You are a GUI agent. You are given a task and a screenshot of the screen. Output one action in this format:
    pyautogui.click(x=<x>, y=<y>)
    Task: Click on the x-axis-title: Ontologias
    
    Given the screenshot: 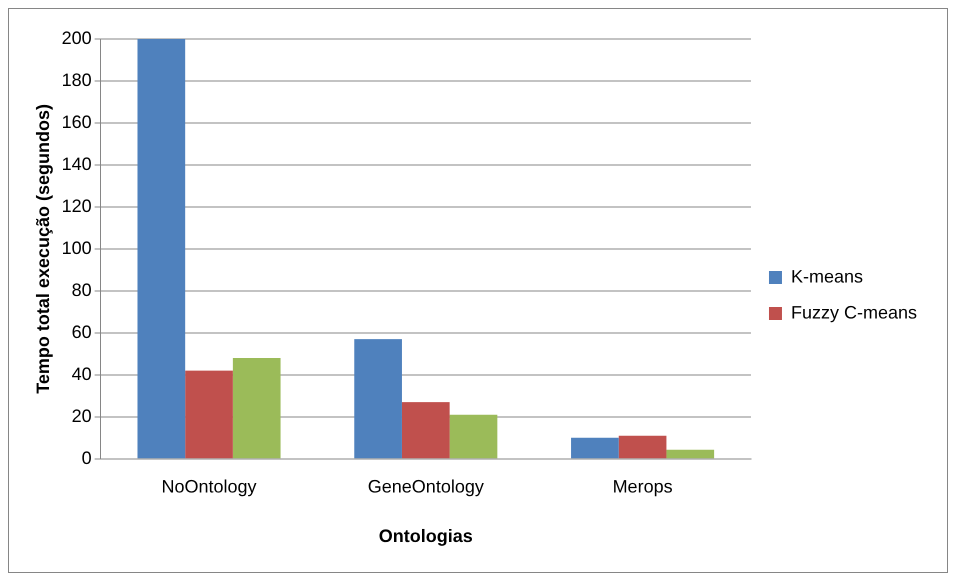 What is the action you would take?
    pyautogui.click(x=425, y=536)
    